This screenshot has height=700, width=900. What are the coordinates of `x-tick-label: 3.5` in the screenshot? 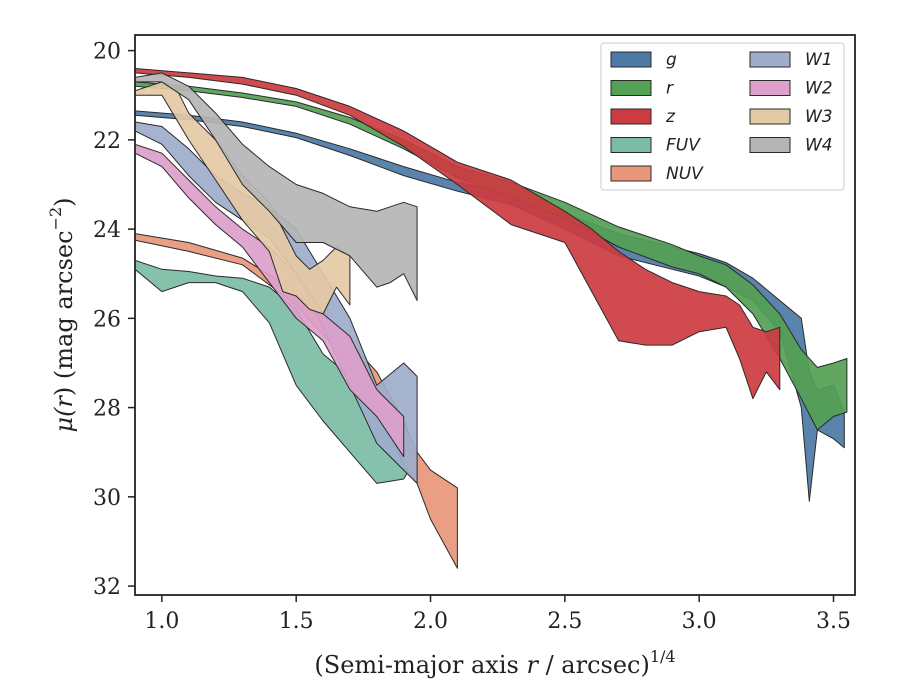 It's located at (833, 621).